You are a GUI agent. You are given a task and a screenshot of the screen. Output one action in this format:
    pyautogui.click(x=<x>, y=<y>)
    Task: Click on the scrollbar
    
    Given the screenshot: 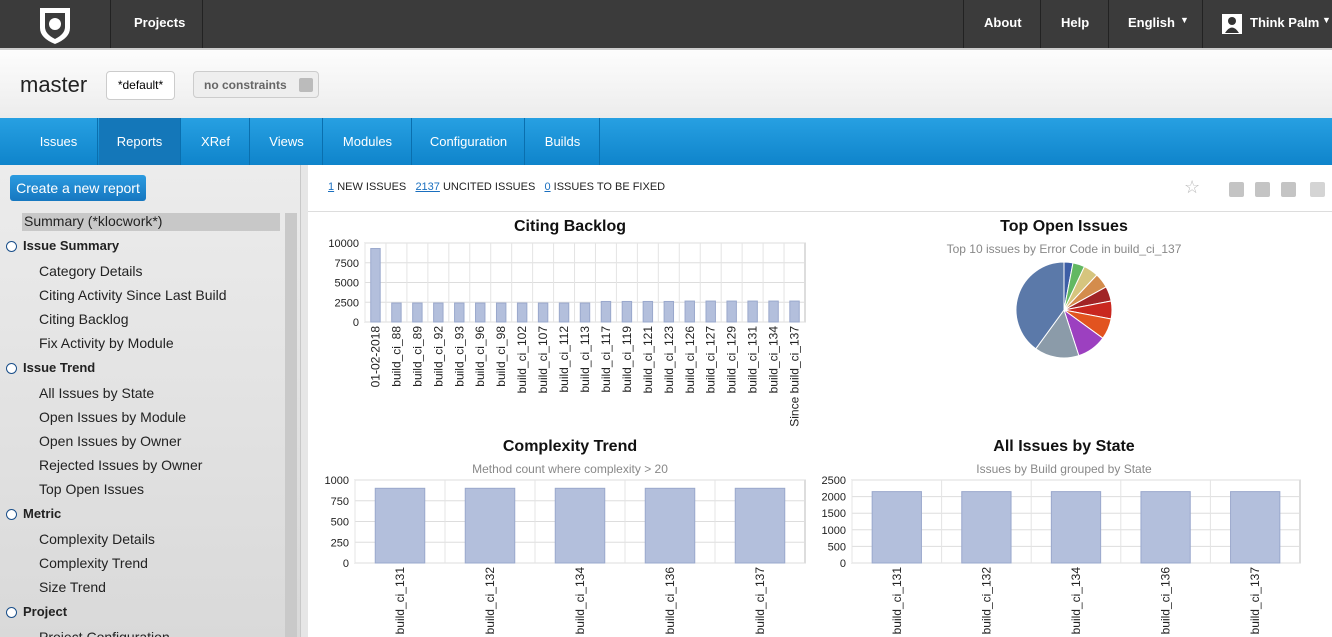 What is the action you would take?
    pyautogui.click(x=291, y=425)
    